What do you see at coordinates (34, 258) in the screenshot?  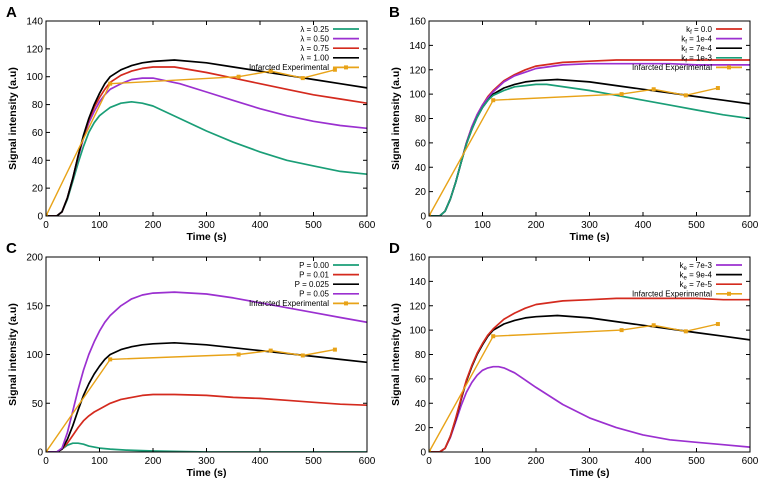 I see `y-tick-label: 200` at bounding box center [34, 258].